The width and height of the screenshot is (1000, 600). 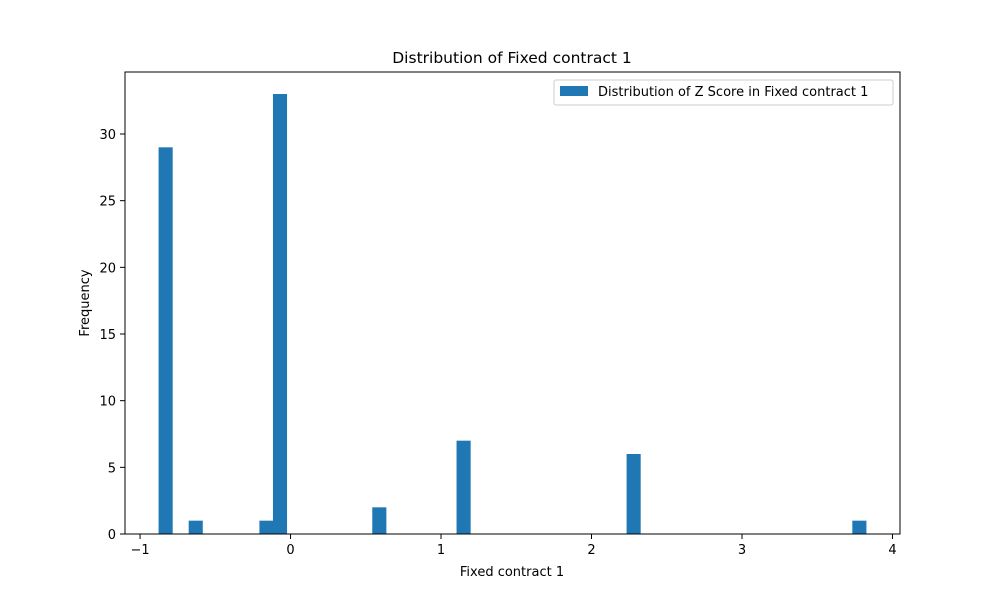 What do you see at coordinates (112, 468) in the screenshot?
I see `y-tick-label: 5` at bounding box center [112, 468].